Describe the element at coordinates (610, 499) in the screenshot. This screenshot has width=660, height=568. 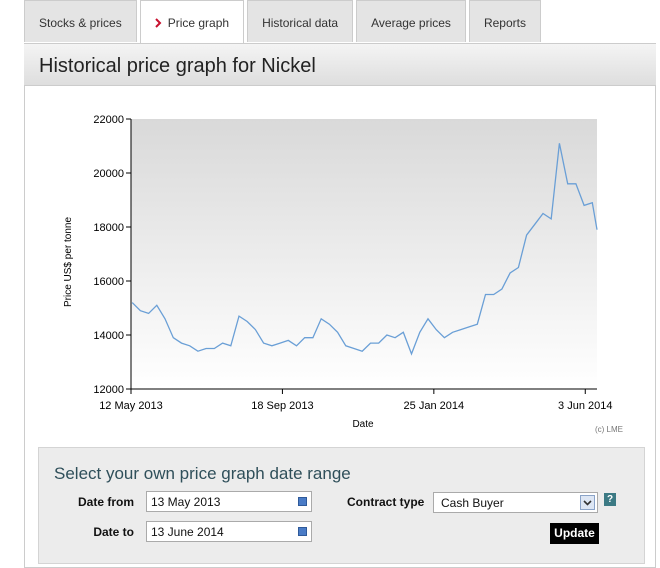
I see `help-button: ?` at that location.